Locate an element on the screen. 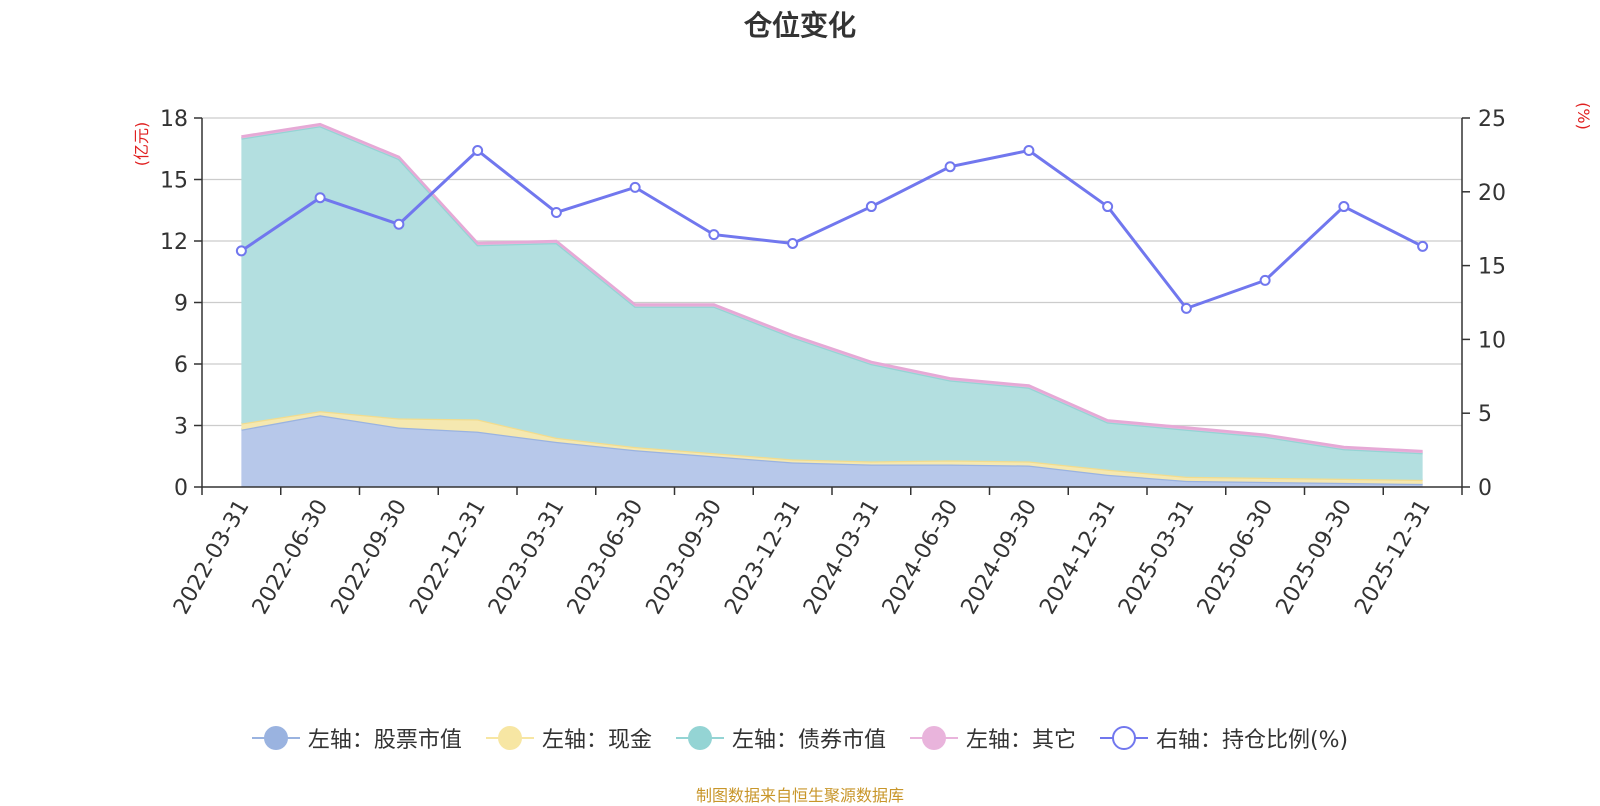 Image resolution: width=1600 pixels, height=806 pixels. legend-item: 右轴：持仓比例(%) is located at coordinates (1224, 738).